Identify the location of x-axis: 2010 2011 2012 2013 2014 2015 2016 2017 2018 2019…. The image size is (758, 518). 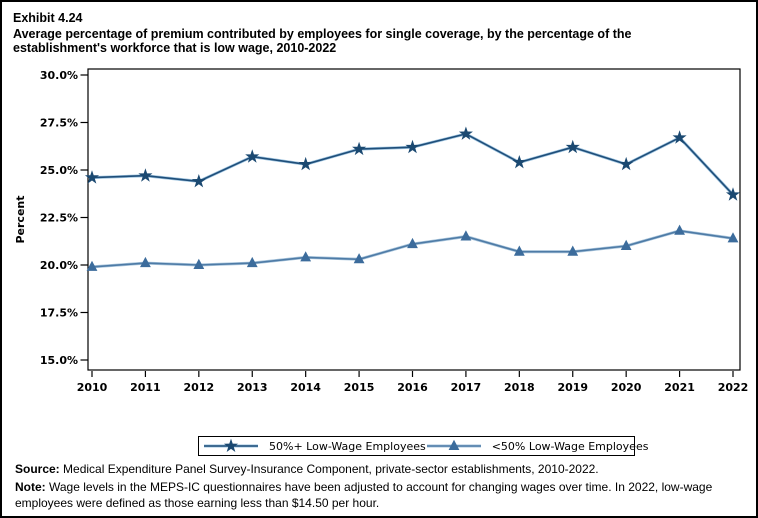
(413, 382).